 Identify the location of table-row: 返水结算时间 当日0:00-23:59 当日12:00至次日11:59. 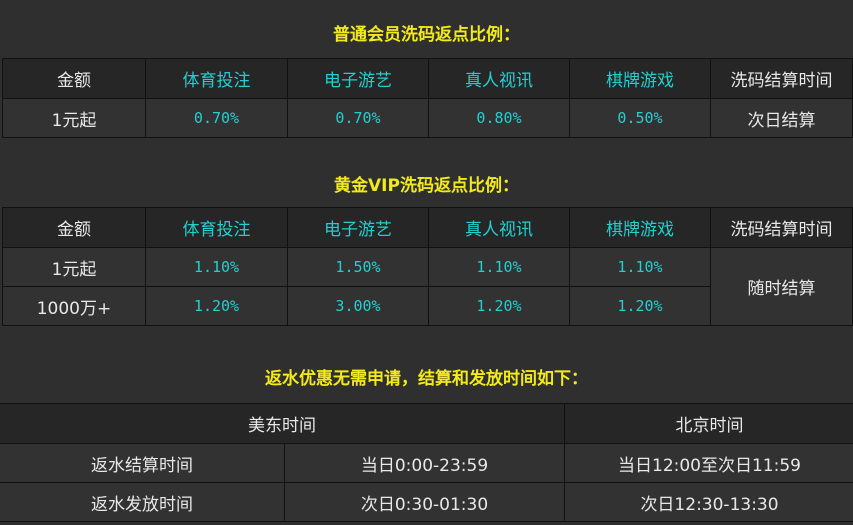
(426, 463).